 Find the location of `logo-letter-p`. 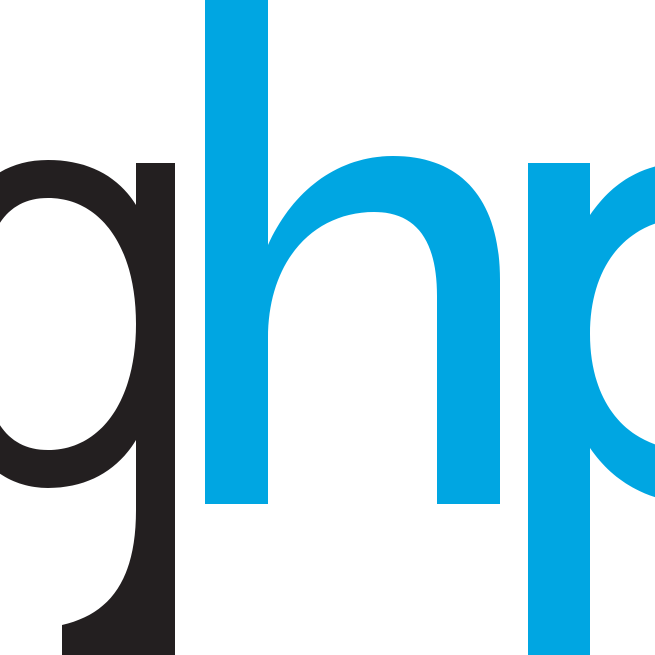

logo-letter-p is located at coordinates (591, 409).